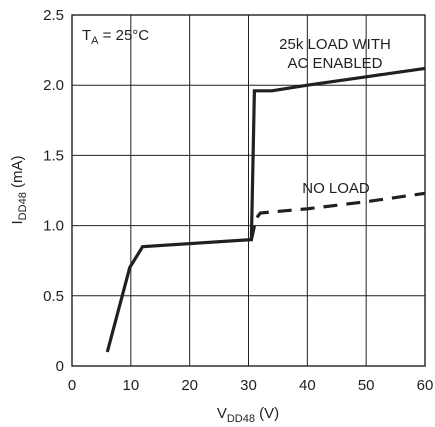 The image size is (435, 427). What do you see at coordinates (53, 155) in the screenshot?
I see `y-tick-label-3: 1.5` at bounding box center [53, 155].